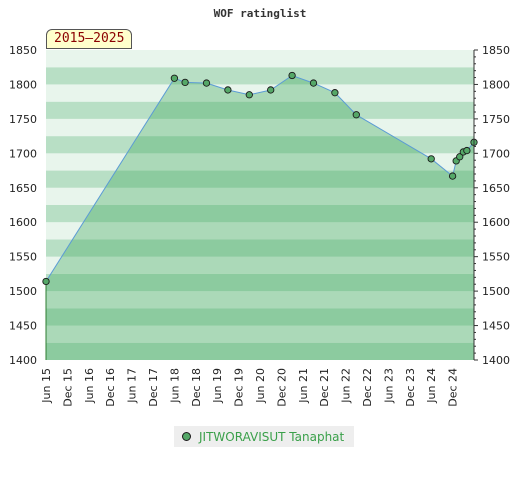  What do you see at coordinates (496, 153) in the screenshot?
I see `y-tick-label-right: 1700` at bounding box center [496, 153].